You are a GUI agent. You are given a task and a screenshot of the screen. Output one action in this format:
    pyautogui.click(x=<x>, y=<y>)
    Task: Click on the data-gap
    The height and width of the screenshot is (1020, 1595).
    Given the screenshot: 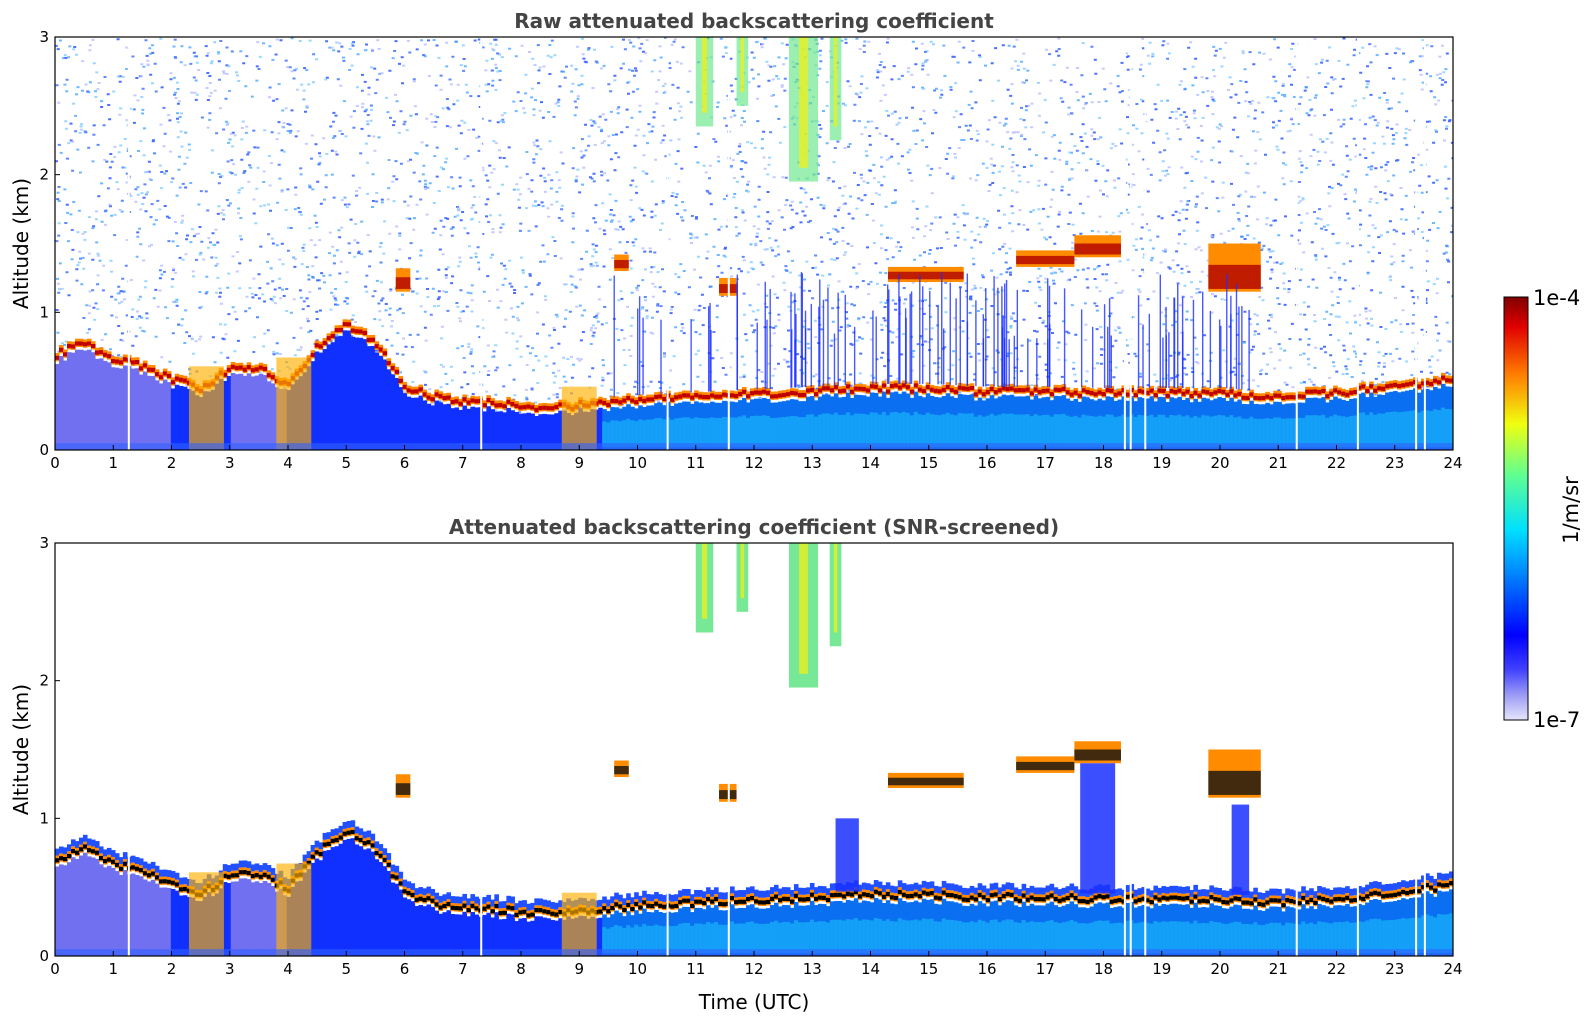 What is the action you would take?
    pyautogui.click(x=481, y=749)
    